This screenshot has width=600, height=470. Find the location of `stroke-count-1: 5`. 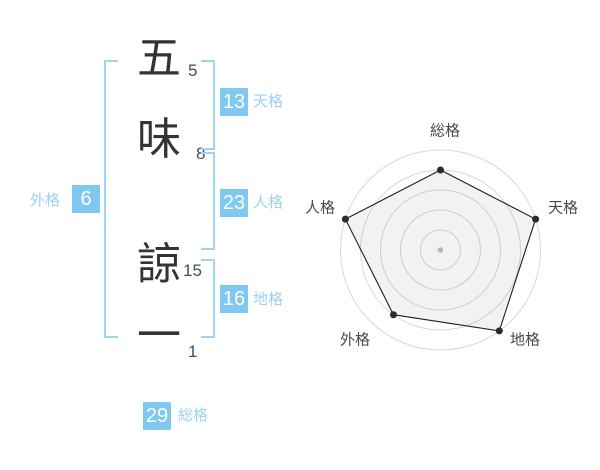

stroke-count-1: 5 is located at coordinates (193, 70).